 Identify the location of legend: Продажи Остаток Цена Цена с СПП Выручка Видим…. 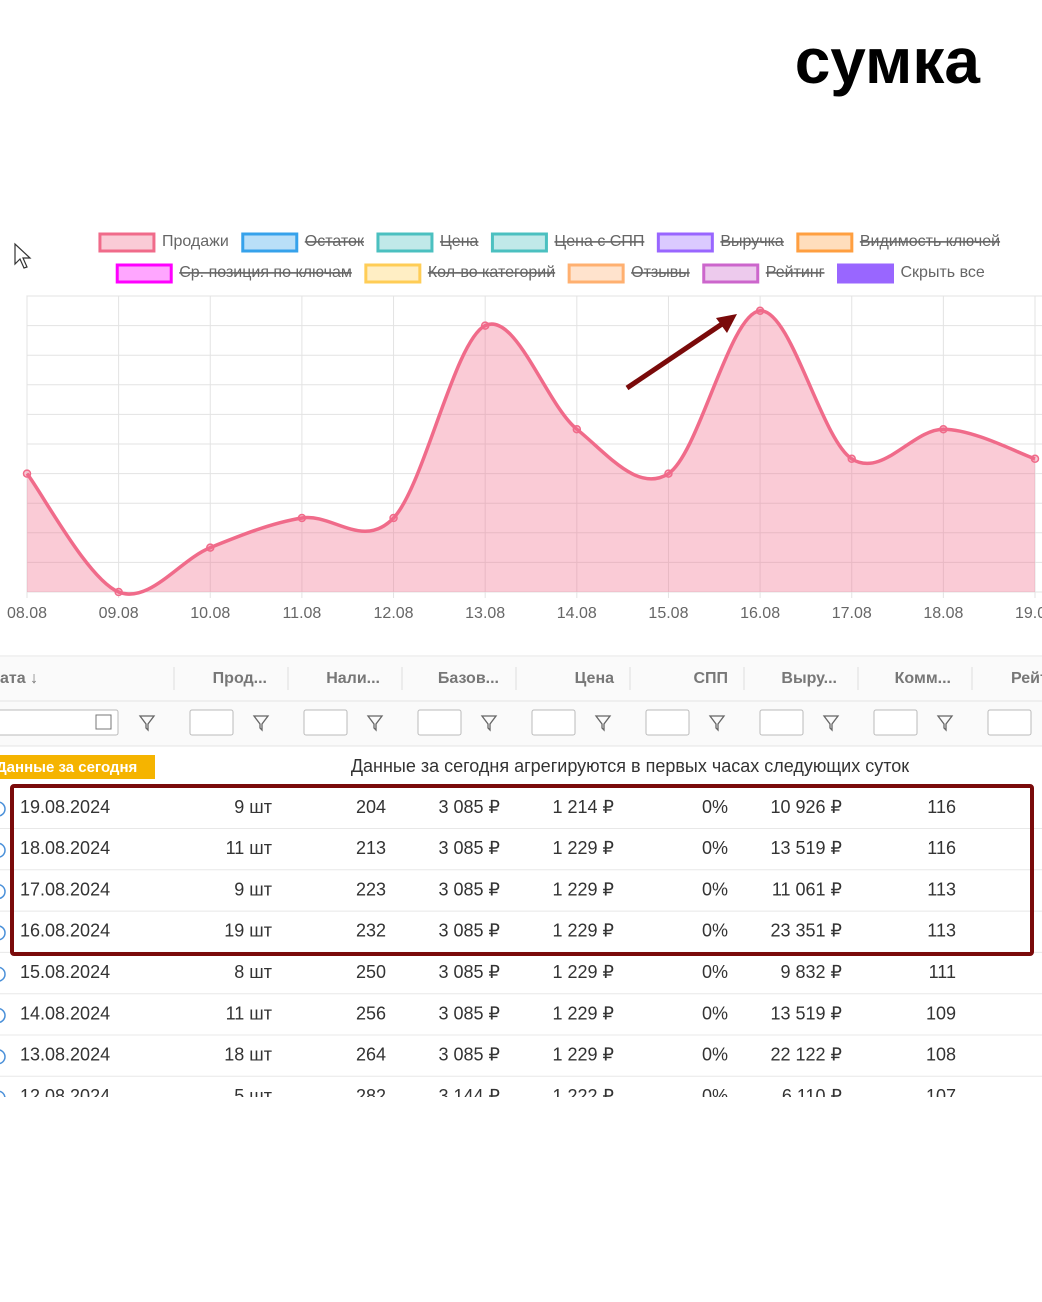
(549, 258).